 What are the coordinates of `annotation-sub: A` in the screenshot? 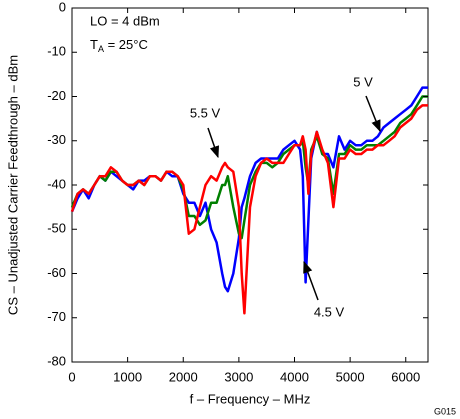 It's located at (101, 49).